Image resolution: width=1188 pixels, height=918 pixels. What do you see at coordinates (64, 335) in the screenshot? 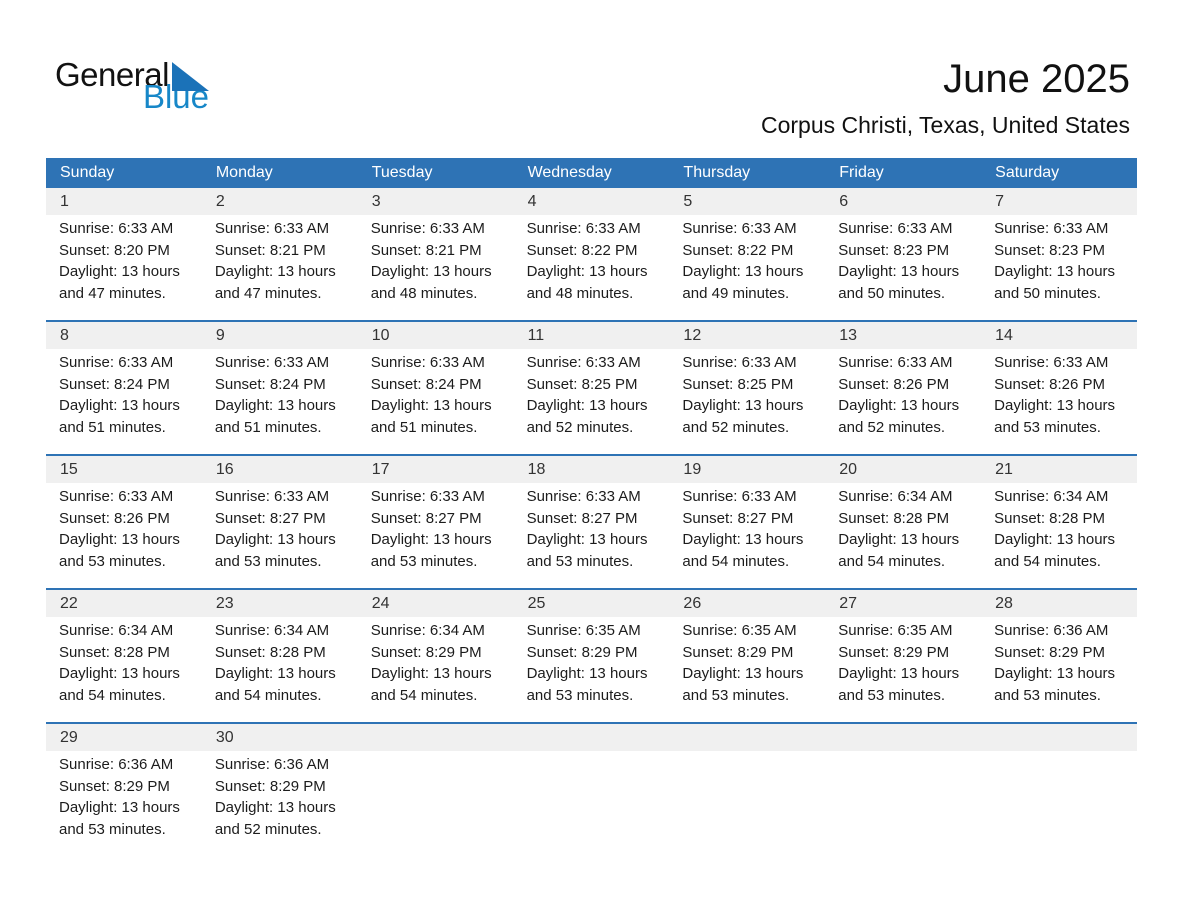
I see `day-number: 8` at bounding box center [64, 335].